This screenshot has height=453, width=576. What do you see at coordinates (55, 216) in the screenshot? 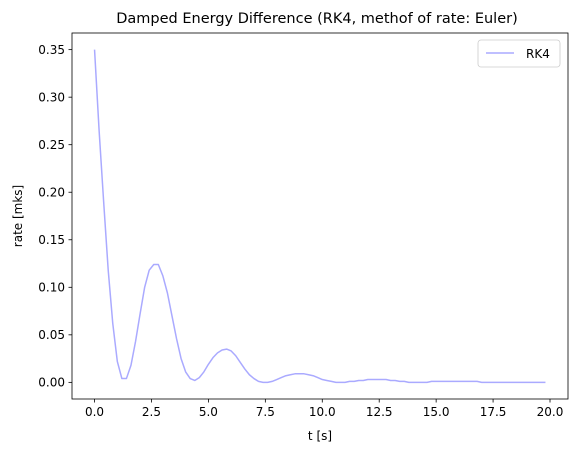
I see `y-axis-ticks: 0.00 0.05 0.10 0.15 0.20 0.25 0.30 0.35` at bounding box center [55, 216].